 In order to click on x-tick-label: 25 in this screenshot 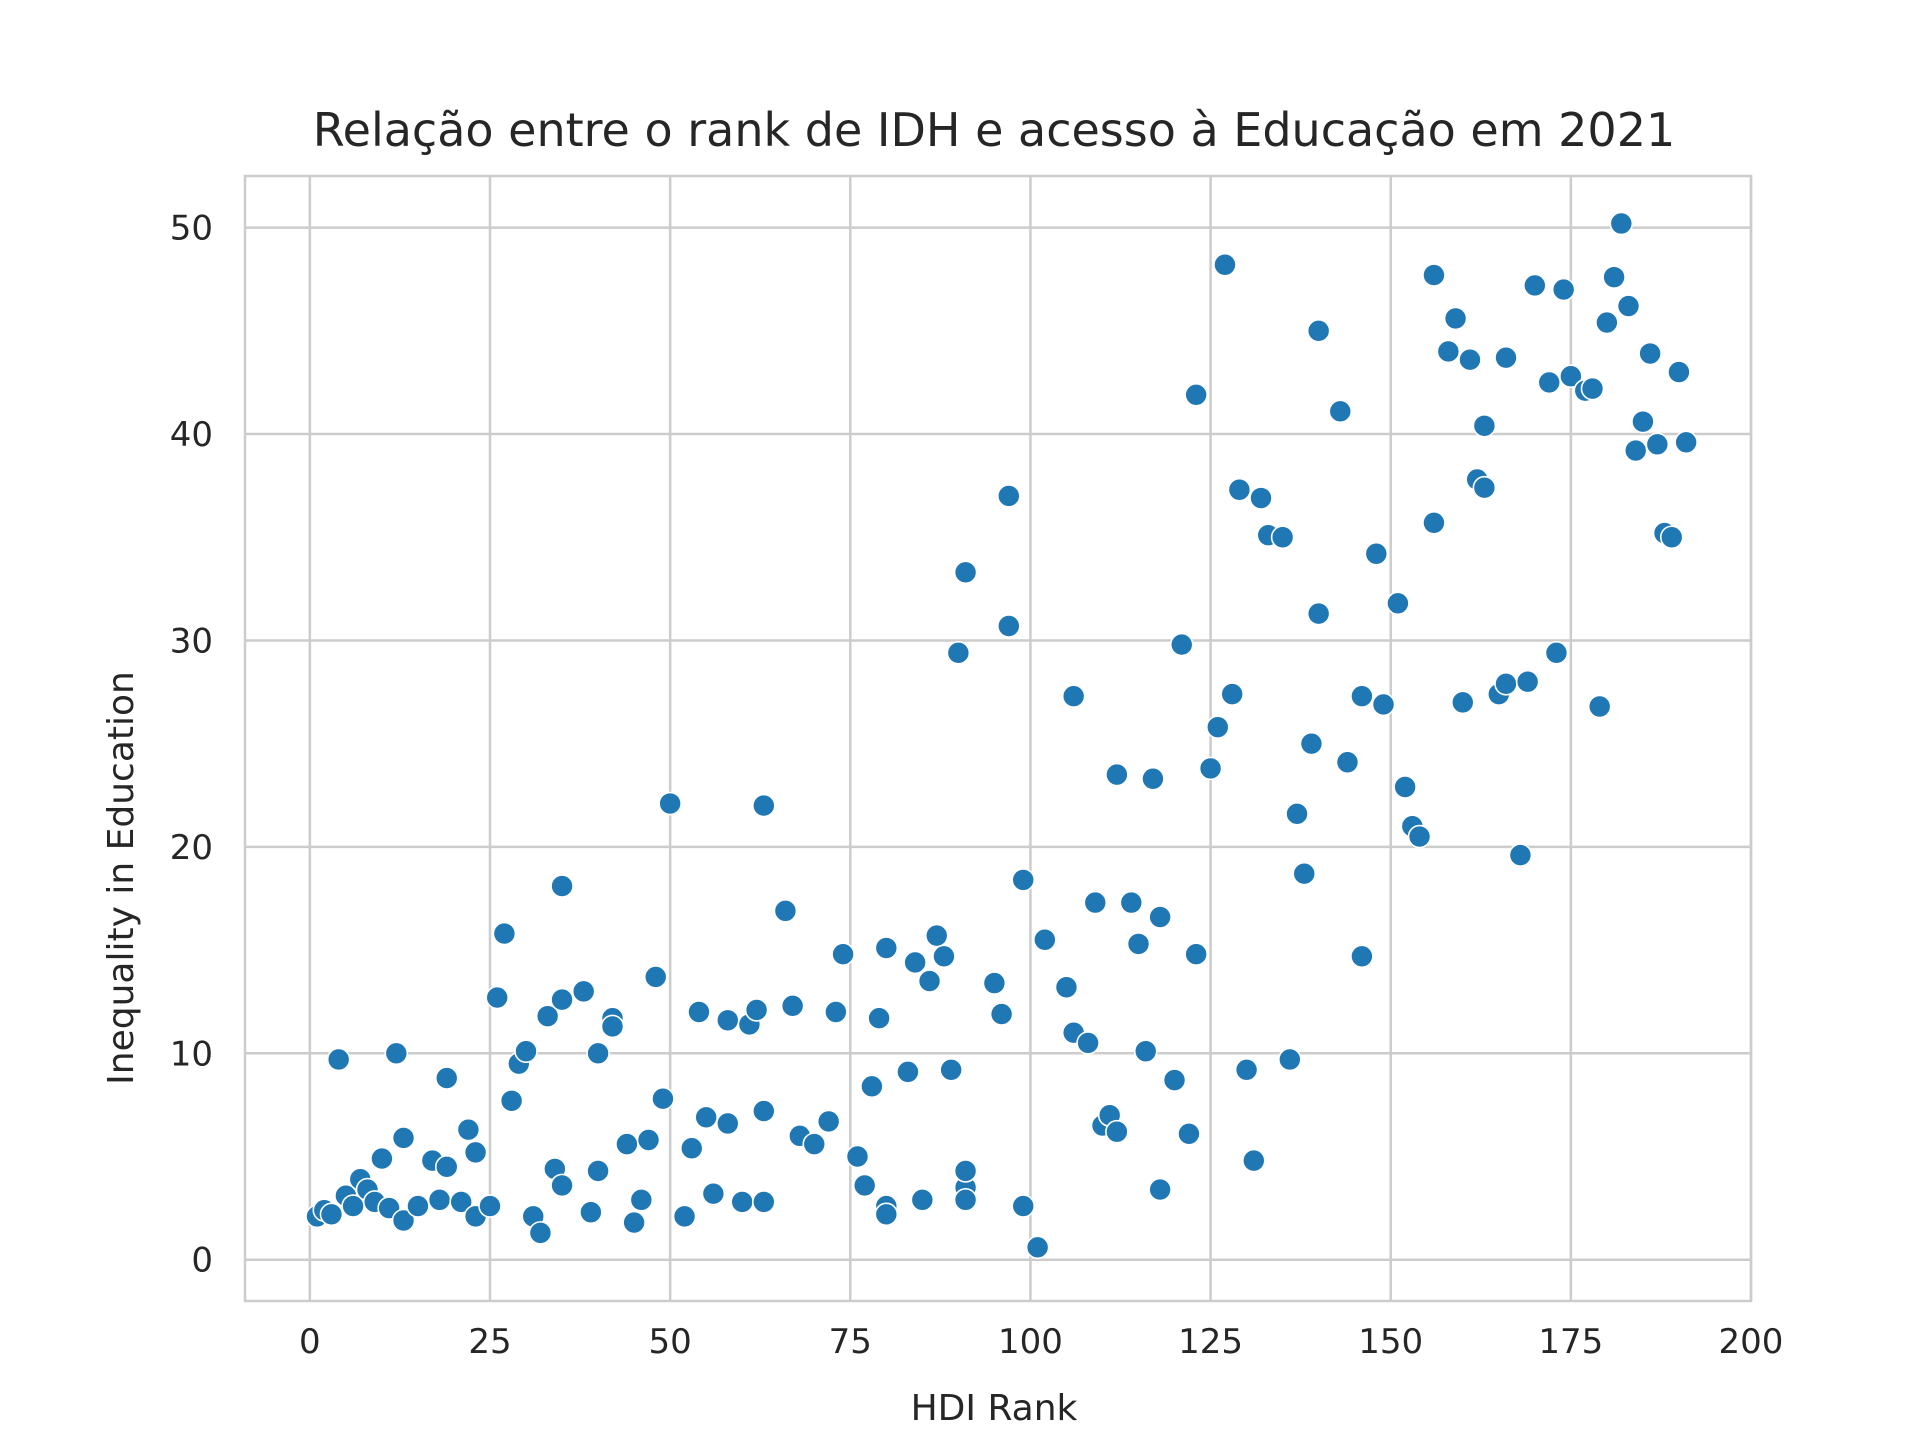, I will do `click(489, 1342)`.